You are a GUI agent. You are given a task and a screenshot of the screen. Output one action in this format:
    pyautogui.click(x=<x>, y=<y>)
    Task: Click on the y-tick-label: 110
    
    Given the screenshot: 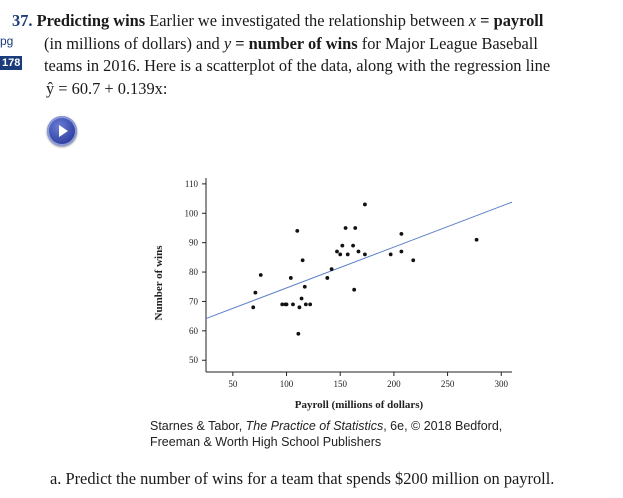 What is the action you would take?
    pyautogui.click(x=192, y=184)
    